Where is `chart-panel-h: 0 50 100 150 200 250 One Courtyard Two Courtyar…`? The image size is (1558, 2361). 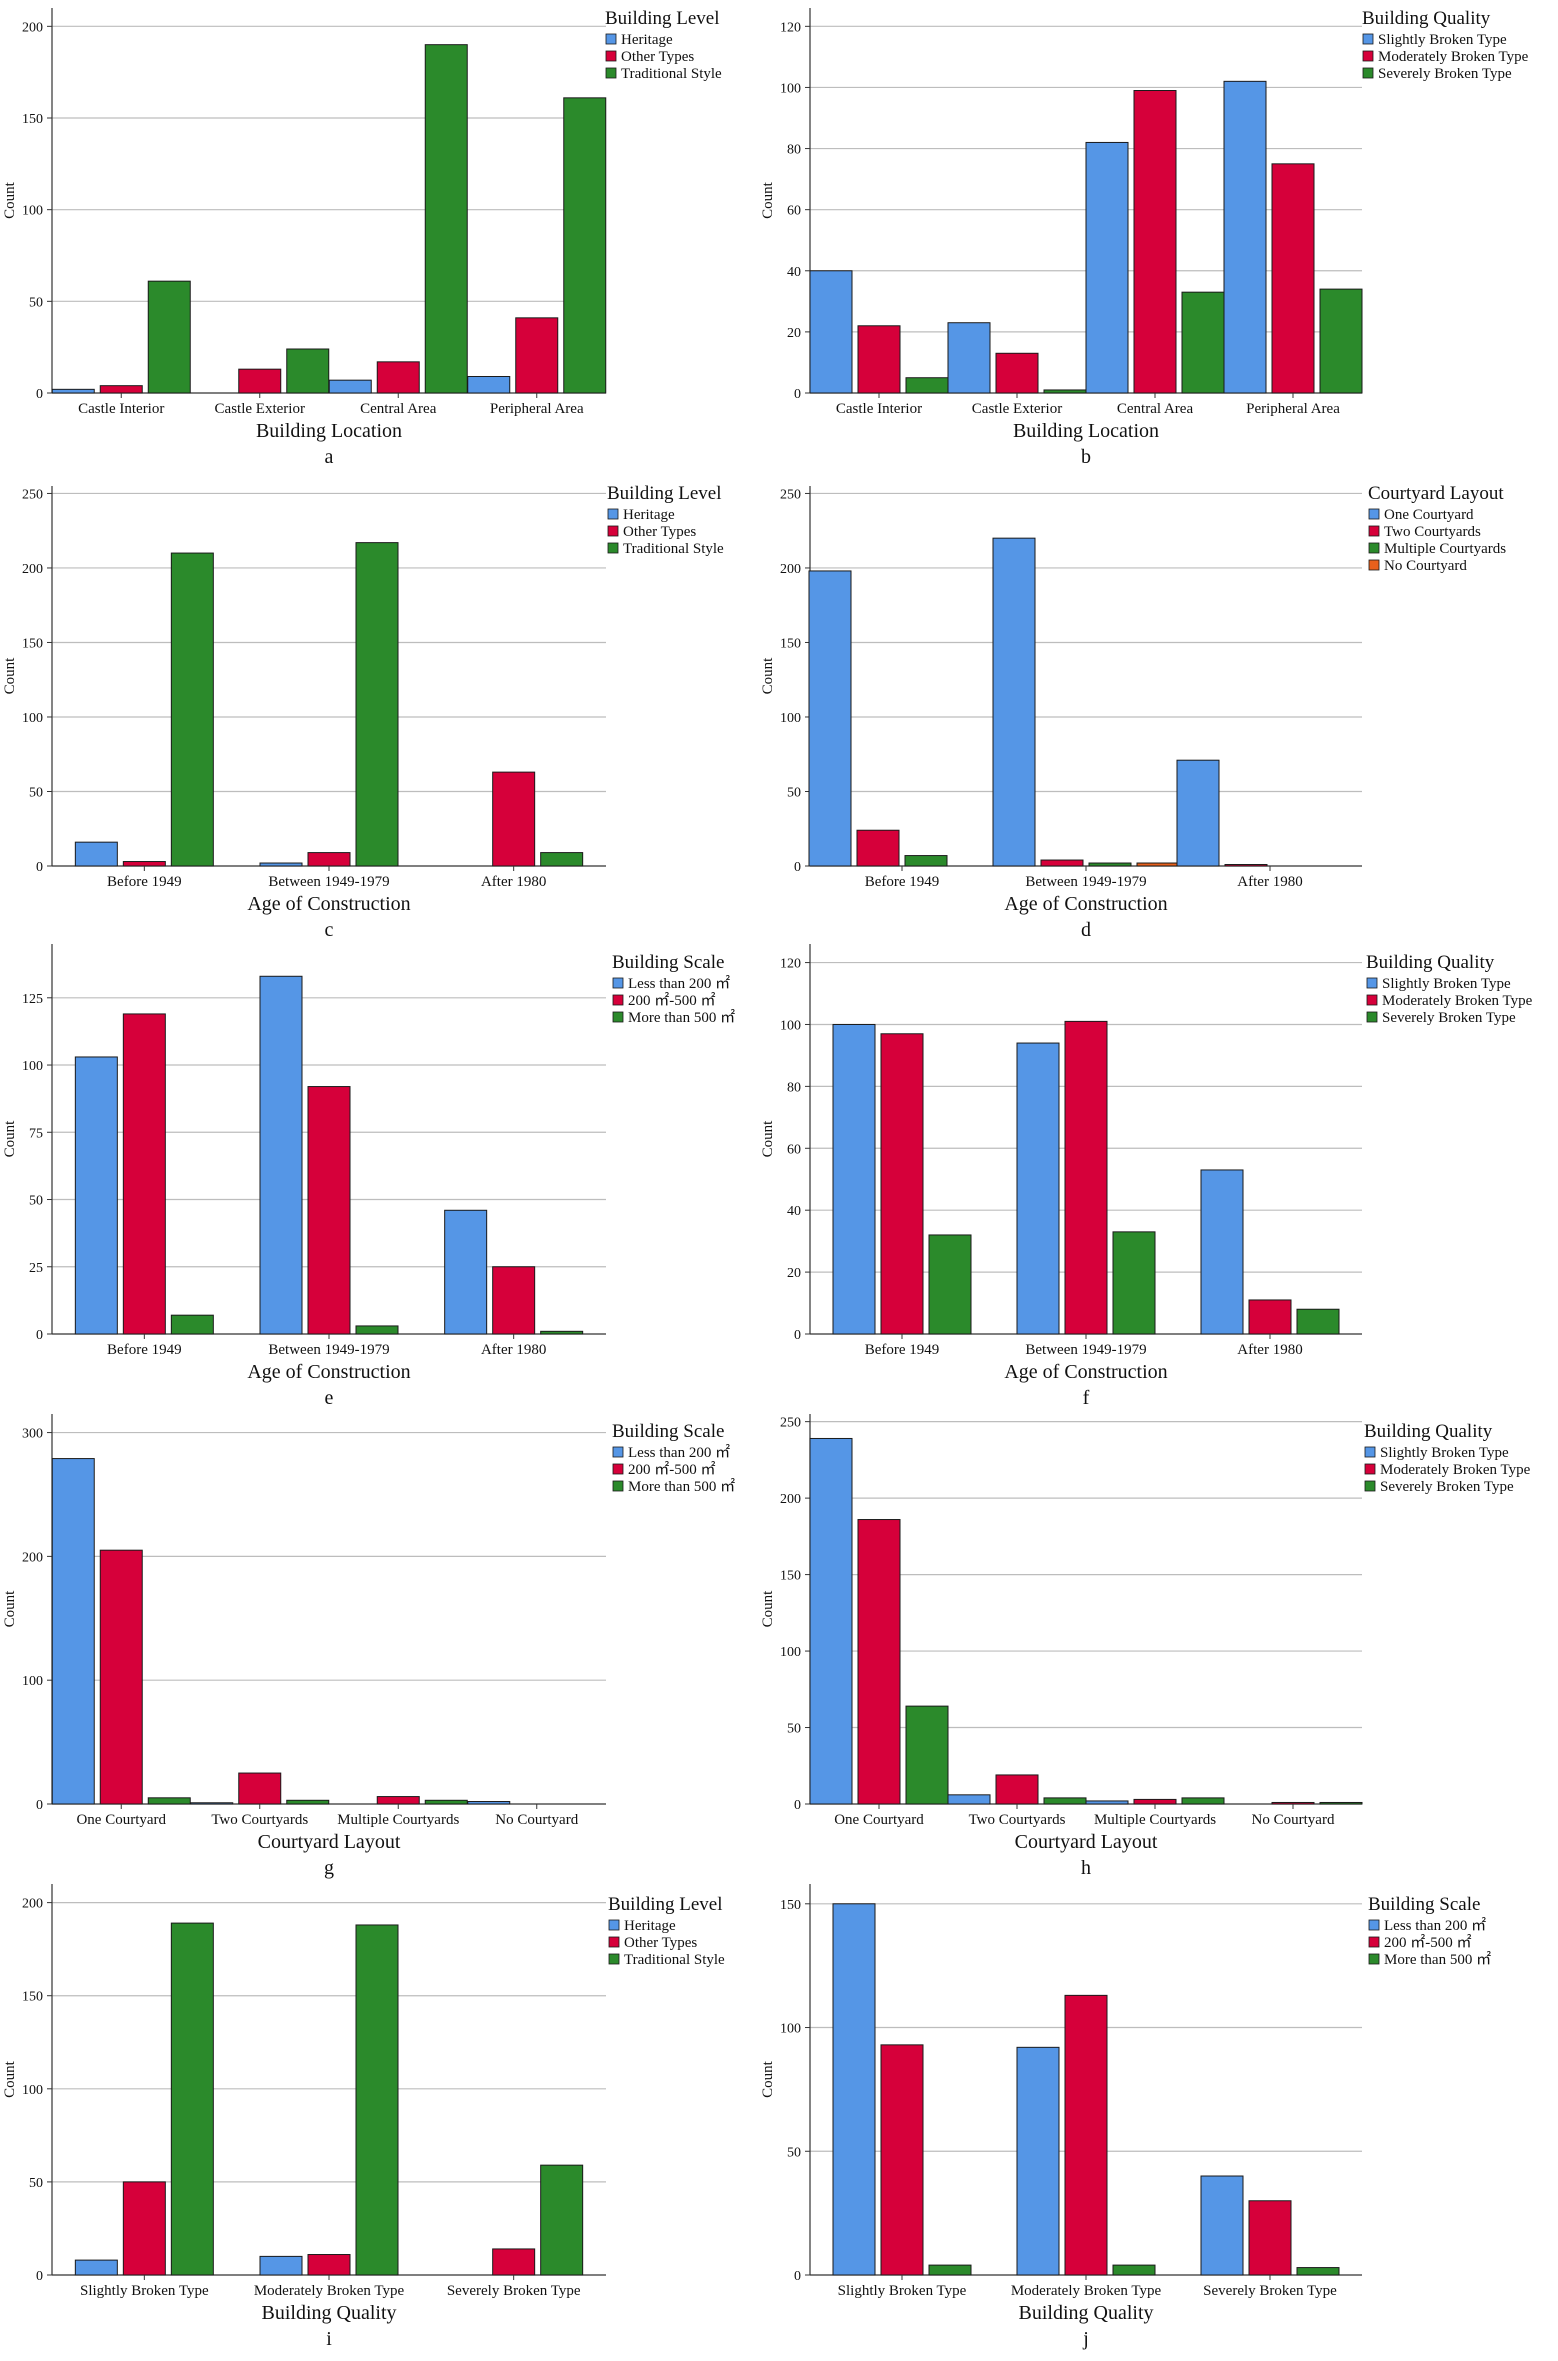
chart-panel-h: 0 50 100 150 200 250 One Courtyard Two Courtyar… is located at coordinates (1145, 1646).